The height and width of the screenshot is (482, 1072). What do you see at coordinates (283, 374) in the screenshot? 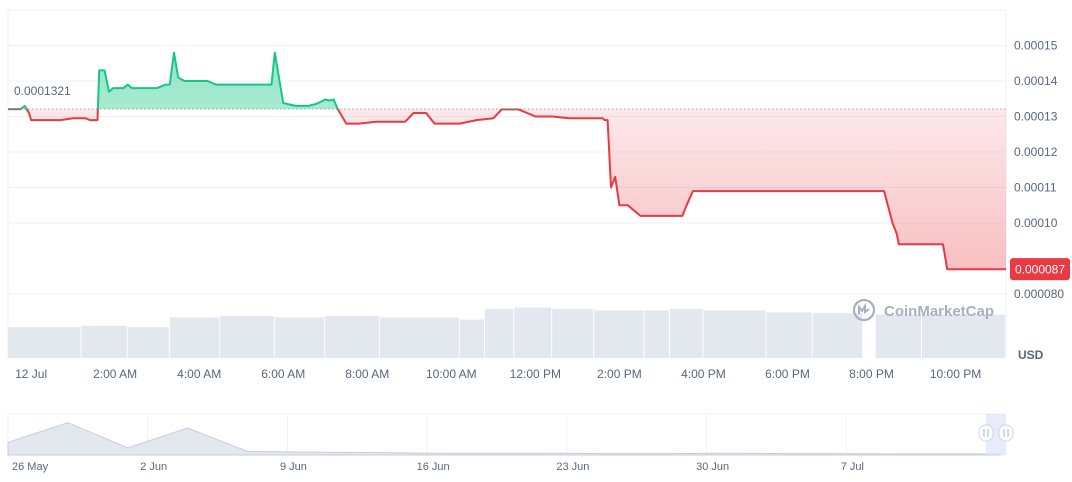
I see `x-tick-label: 6:00 AM` at bounding box center [283, 374].